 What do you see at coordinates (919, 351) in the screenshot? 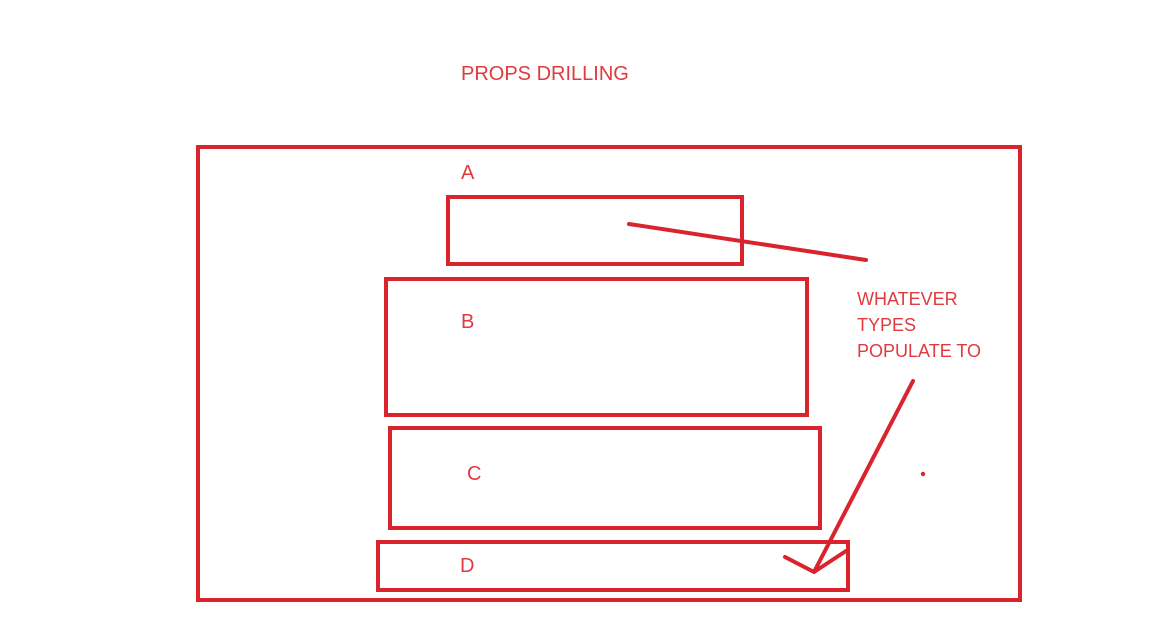
I see `annotation-line: POPULATE TO` at bounding box center [919, 351].